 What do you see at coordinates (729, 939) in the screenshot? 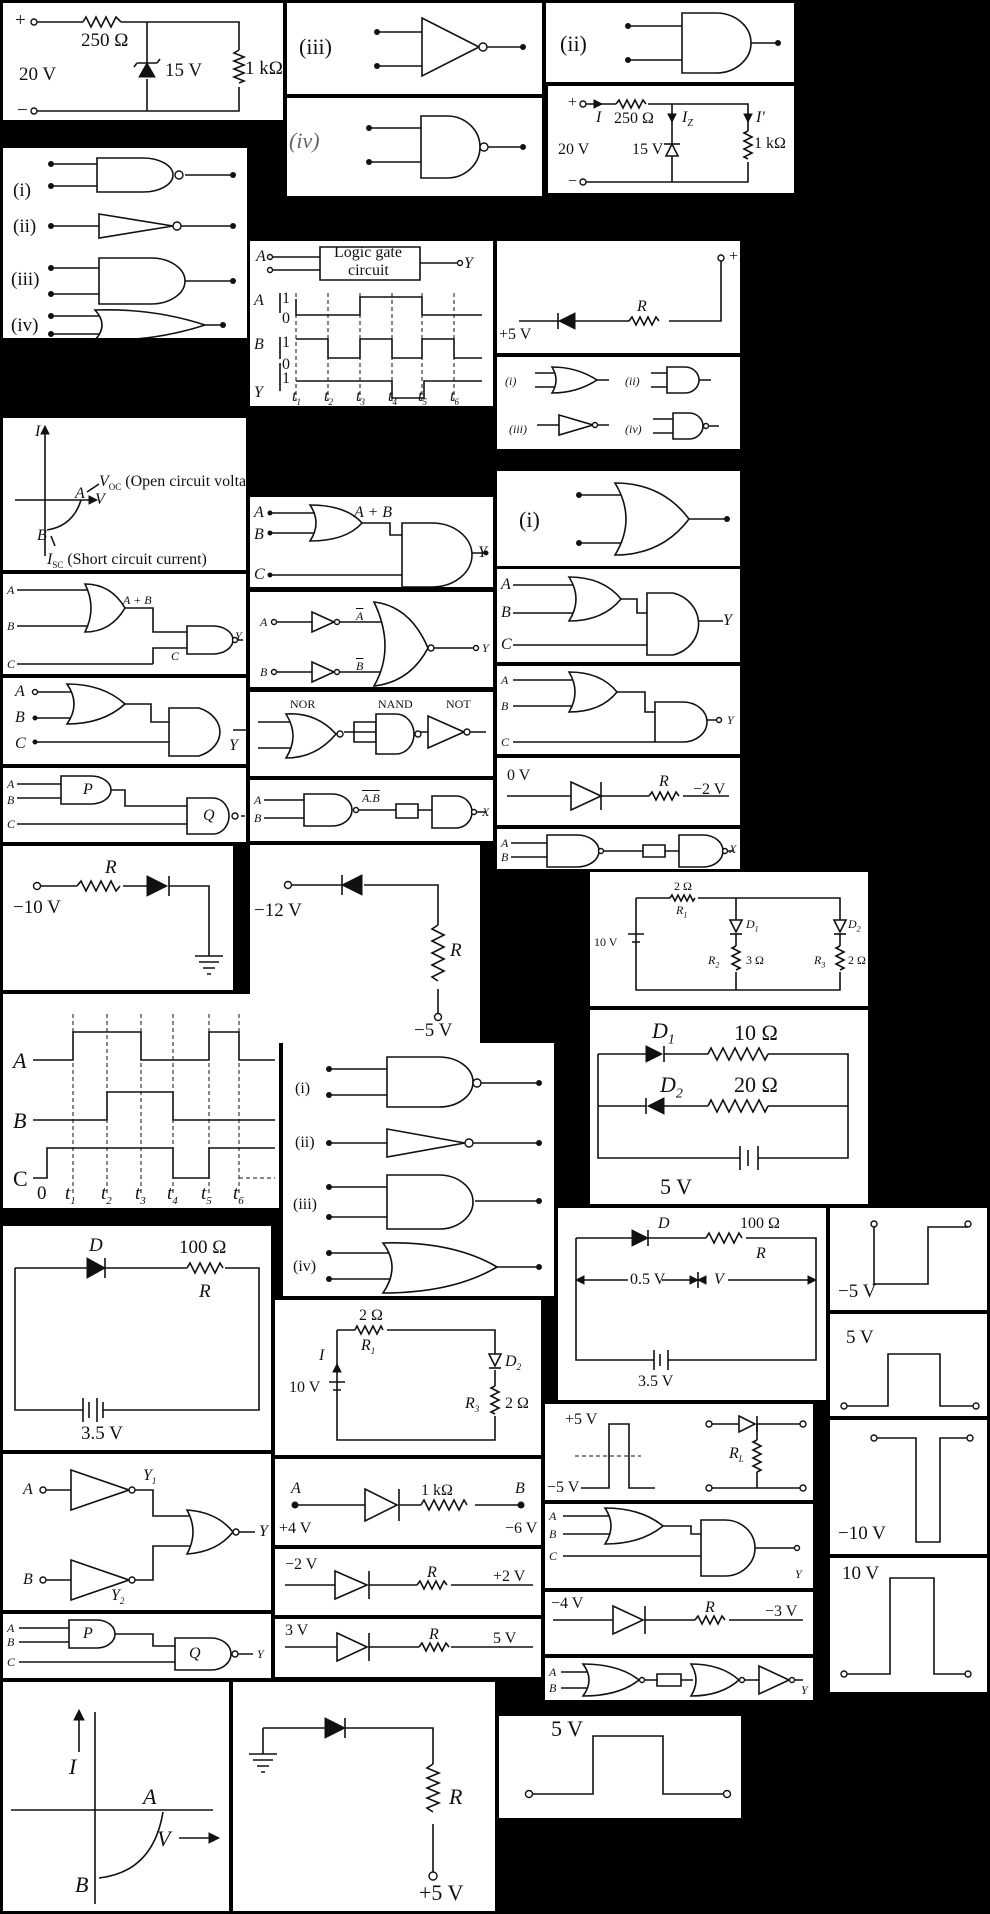
I see `diode-two-branch: 2 Ω R1 10 V D1 D2 R2 3 Ω R3 2 Ω` at bounding box center [729, 939].